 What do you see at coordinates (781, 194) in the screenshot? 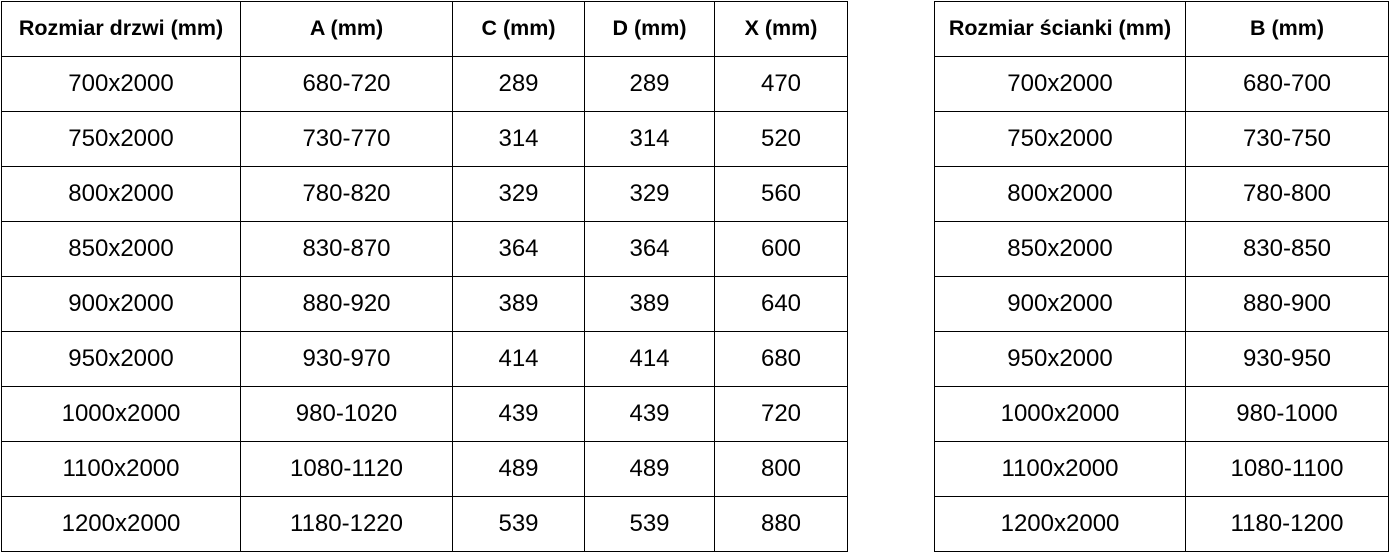
I see `cell-x: 560` at bounding box center [781, 194].